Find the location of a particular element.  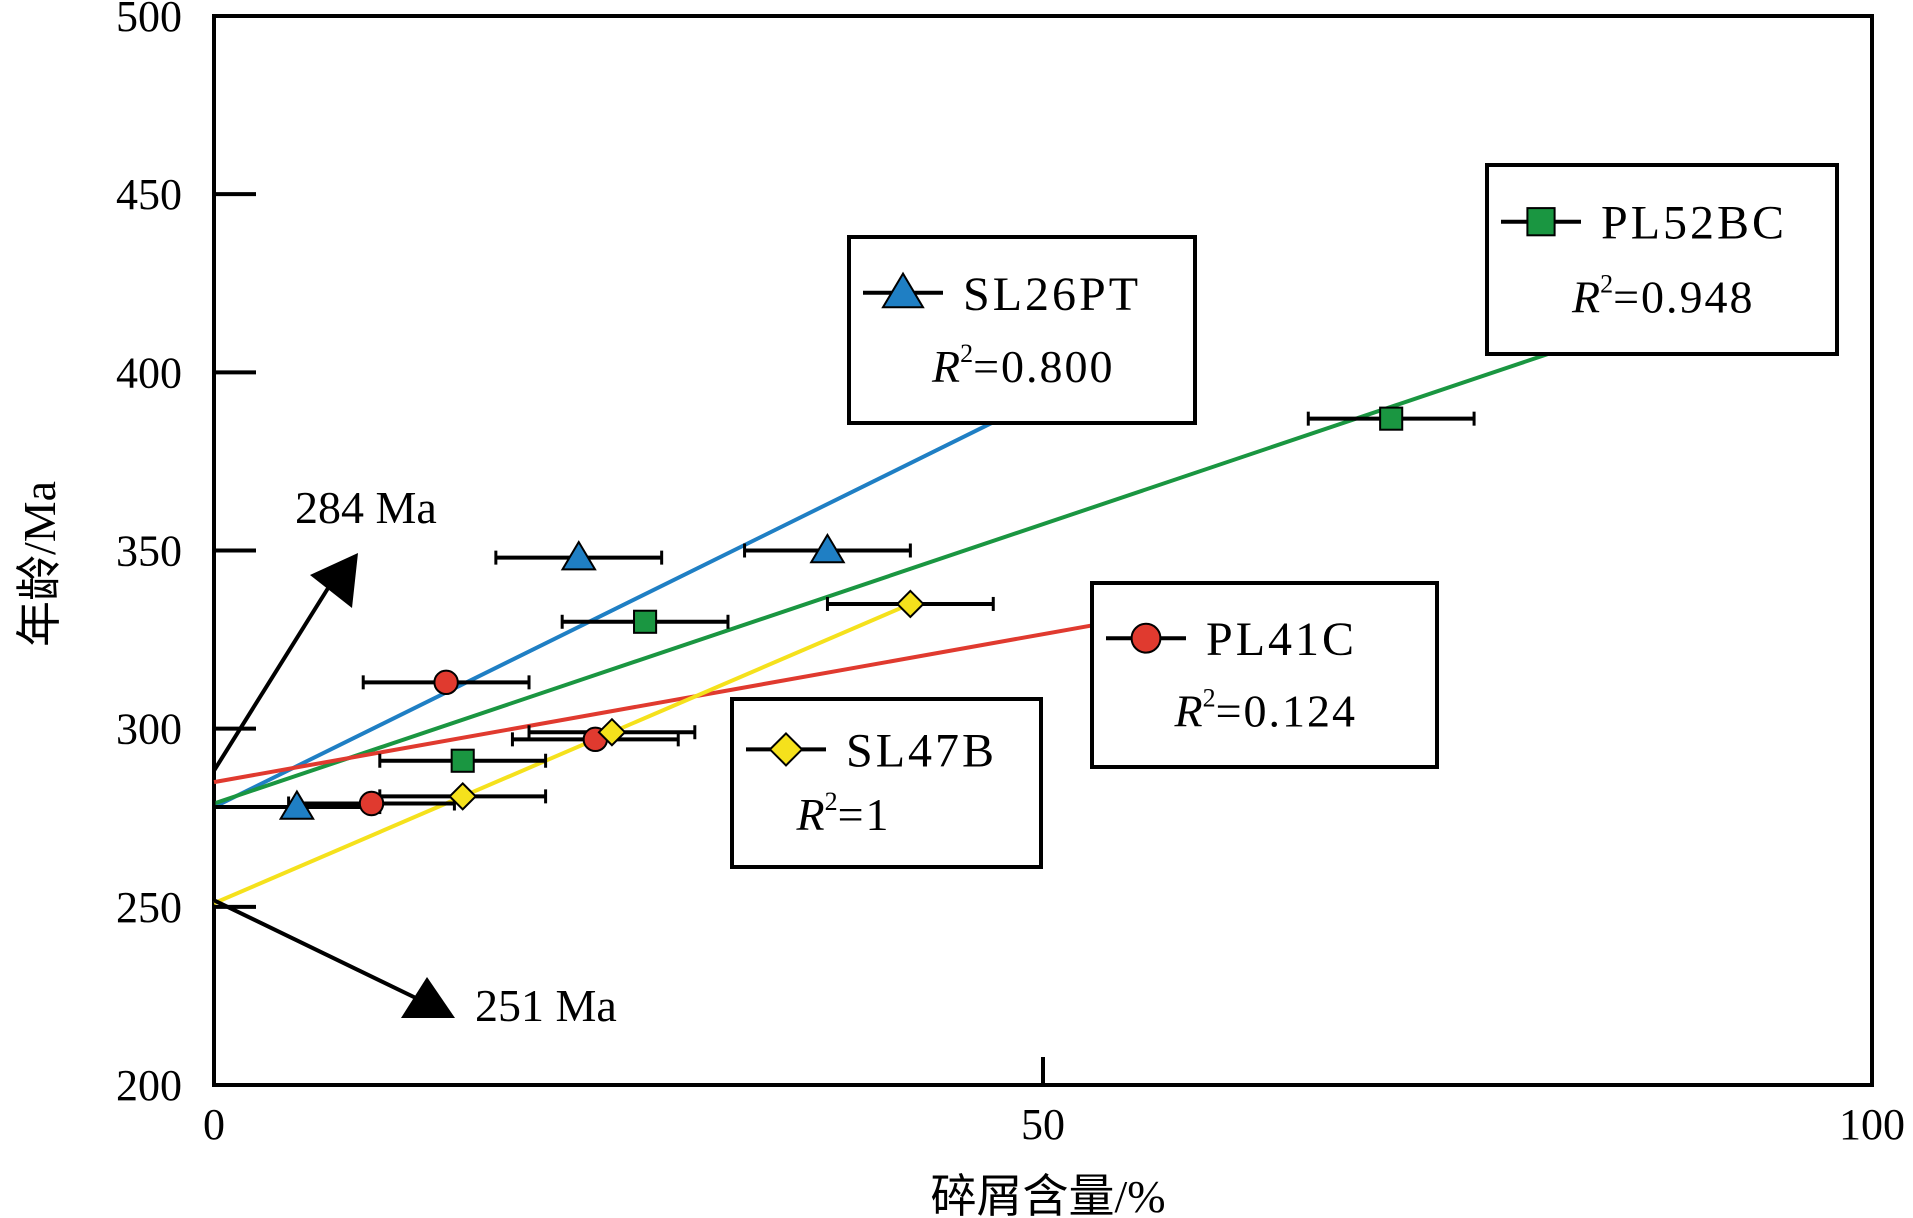

arrow-251-shaft is located at coordinates (317, 950).